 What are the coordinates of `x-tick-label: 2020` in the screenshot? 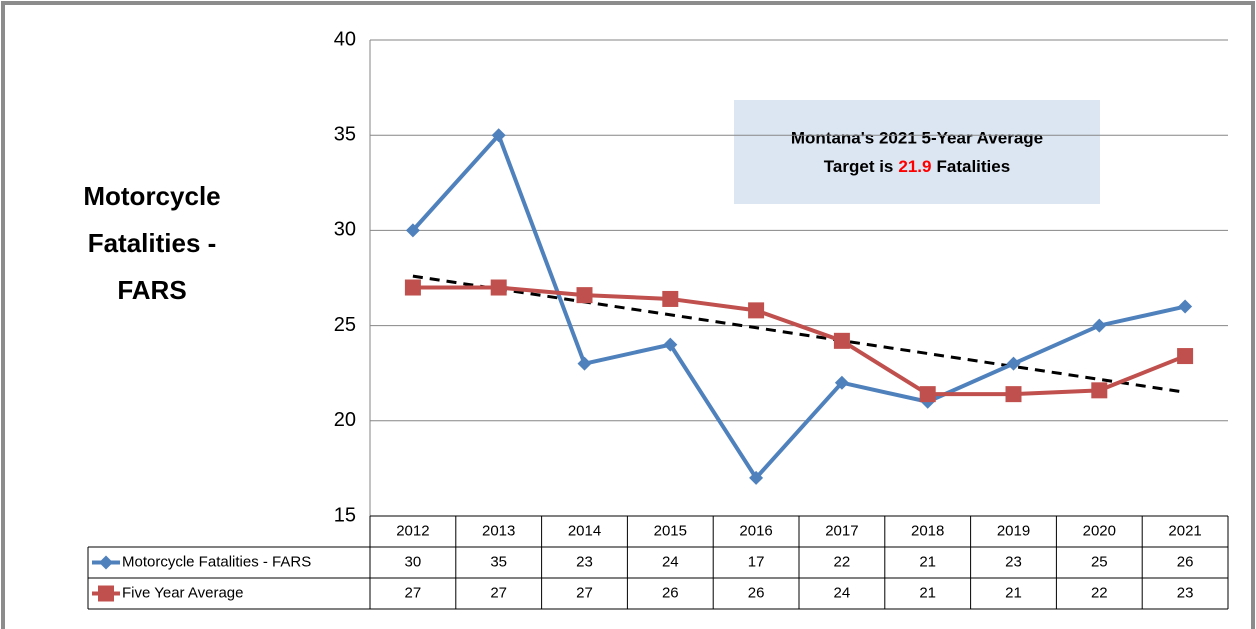 It's located at (1099, 530).